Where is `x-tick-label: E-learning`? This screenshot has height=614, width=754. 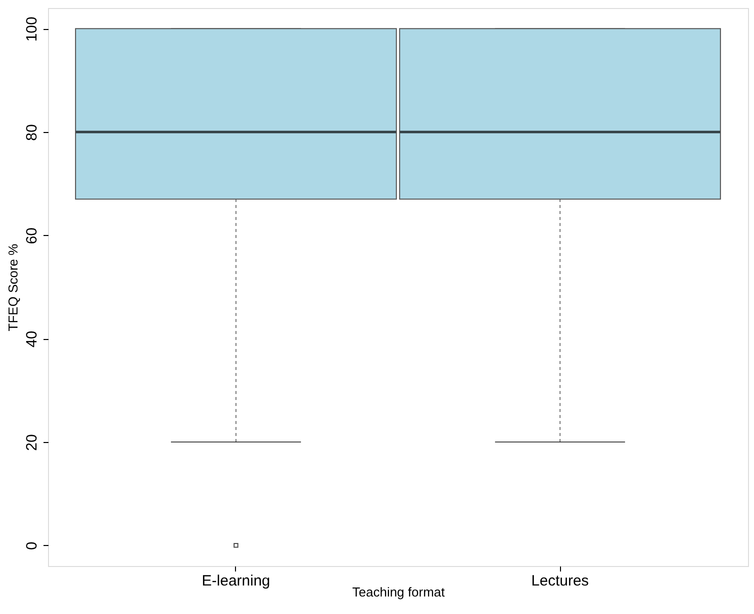 x-tick-label: E-learning is located at coordinates (236, 581).